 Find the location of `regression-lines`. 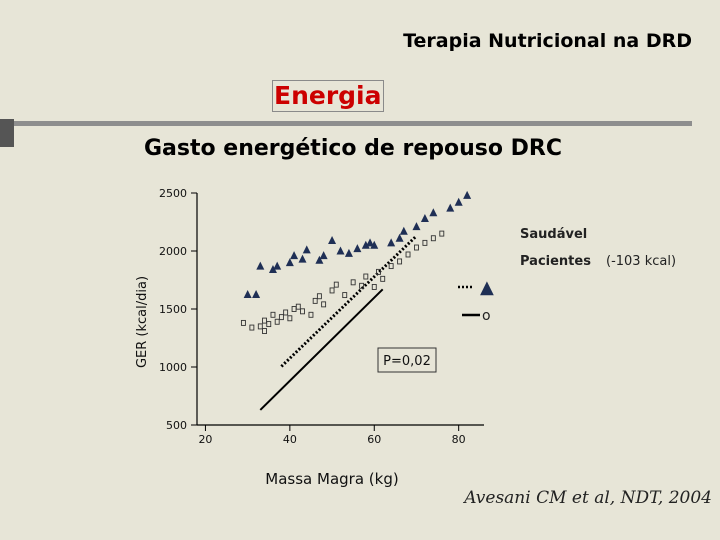

regression-lines is located at coordinates (338, 322).